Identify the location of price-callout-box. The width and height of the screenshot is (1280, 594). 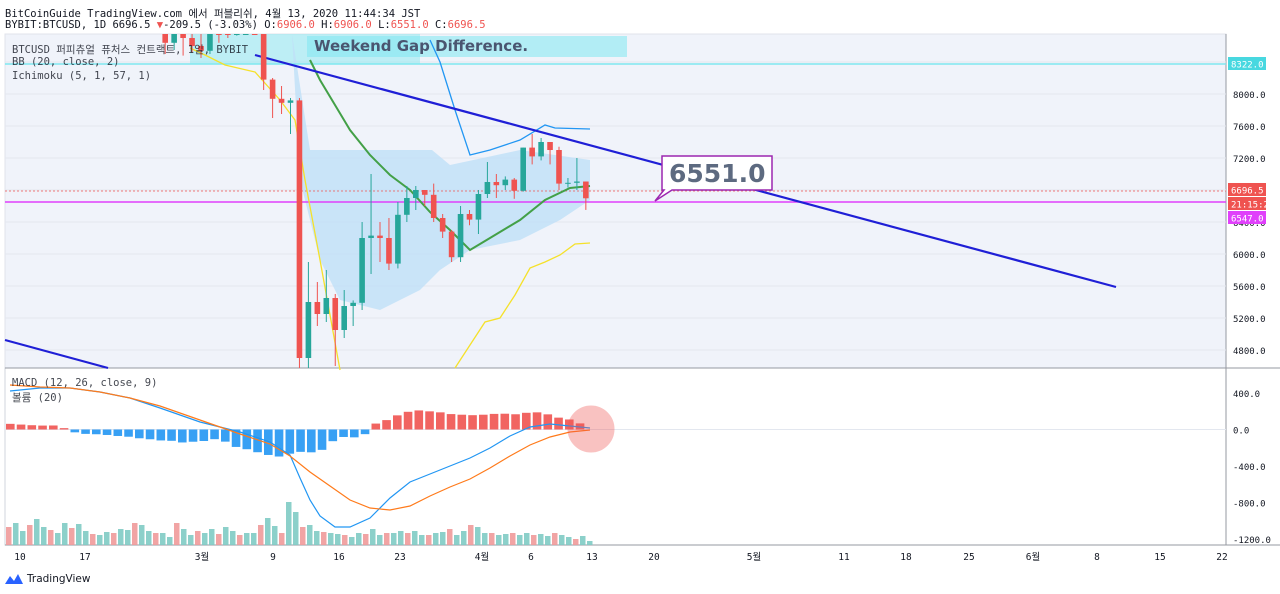
(713, 178).